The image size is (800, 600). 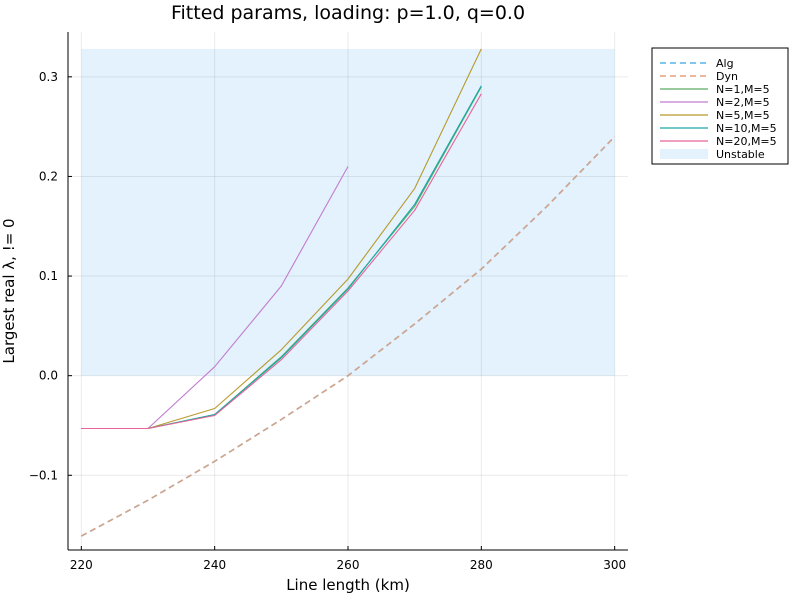 I want to click on x-axis-title: Line length (km), so click(x=348, y=585).